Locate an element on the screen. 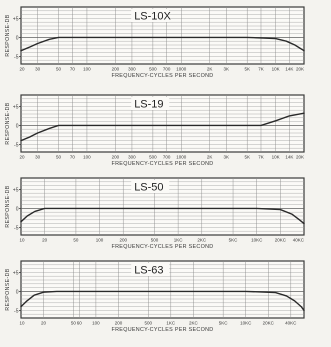 Image resolution: width=331 pixels, height=347 pixels. chart-title: LS-19 is located at coordinates (148, 105).